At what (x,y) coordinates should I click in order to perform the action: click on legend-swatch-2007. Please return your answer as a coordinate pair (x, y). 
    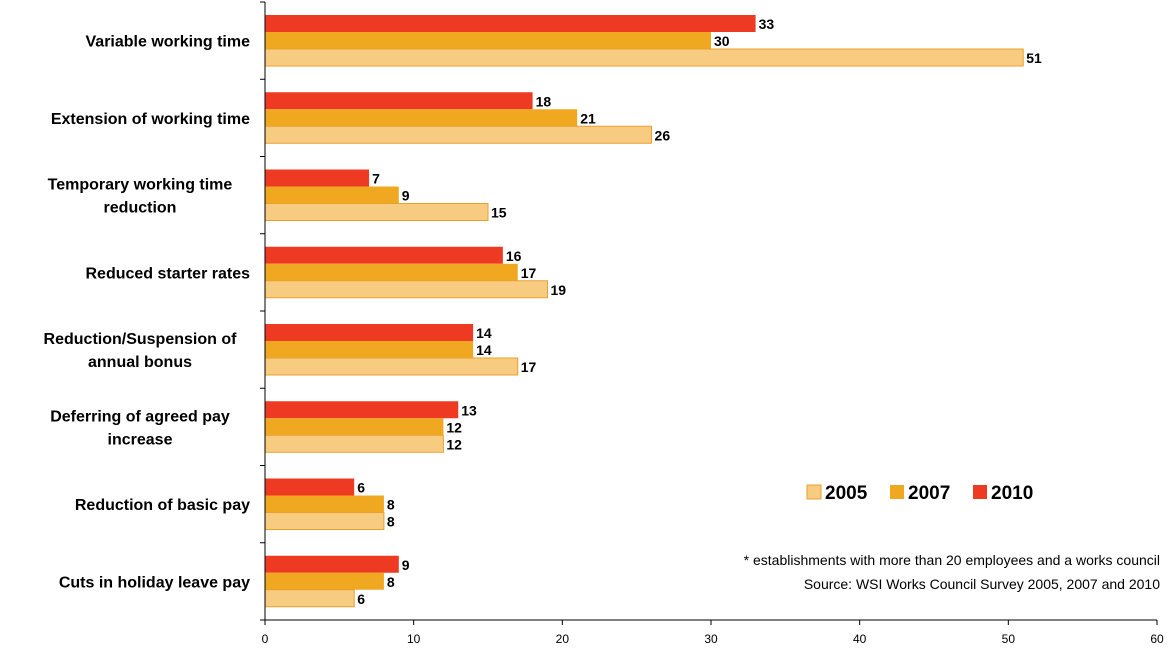
    Looking at the image, I should click on (897, 492).